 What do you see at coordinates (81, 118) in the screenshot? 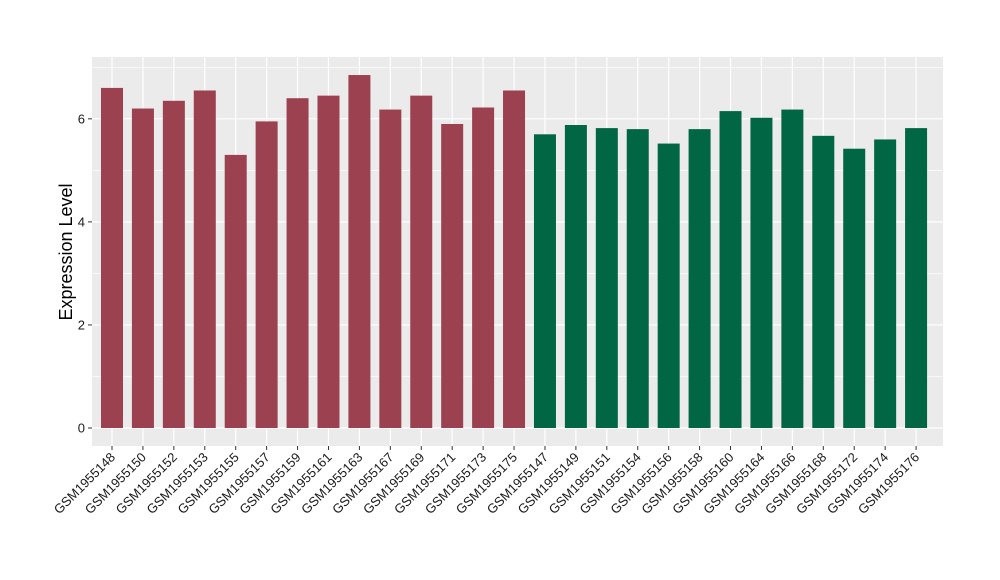
I see `y-tick-label: 6` at bounding box center [81, 118].